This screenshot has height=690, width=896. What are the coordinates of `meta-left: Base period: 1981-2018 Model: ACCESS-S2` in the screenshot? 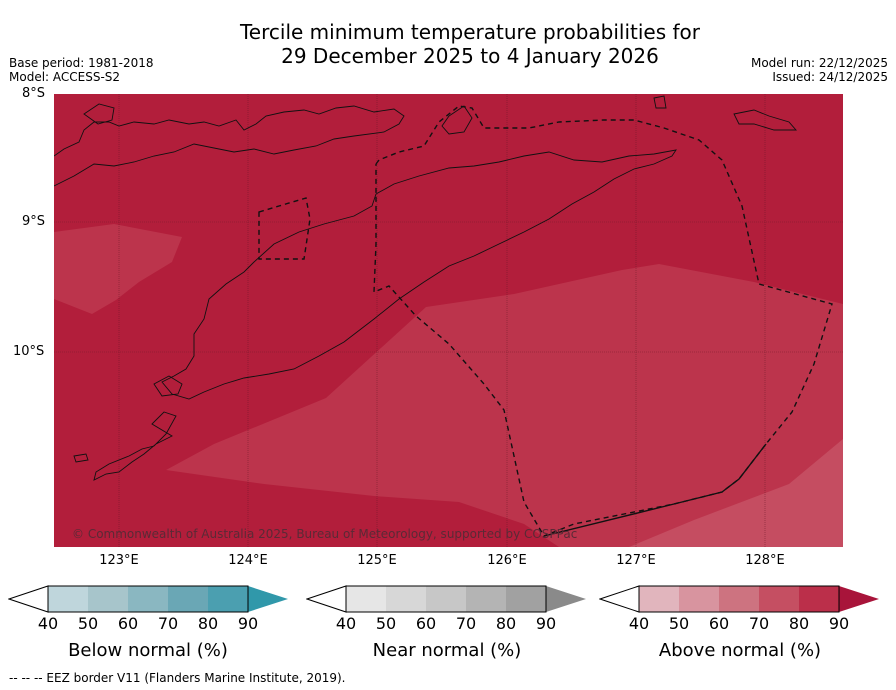 It's located at (81, 70).